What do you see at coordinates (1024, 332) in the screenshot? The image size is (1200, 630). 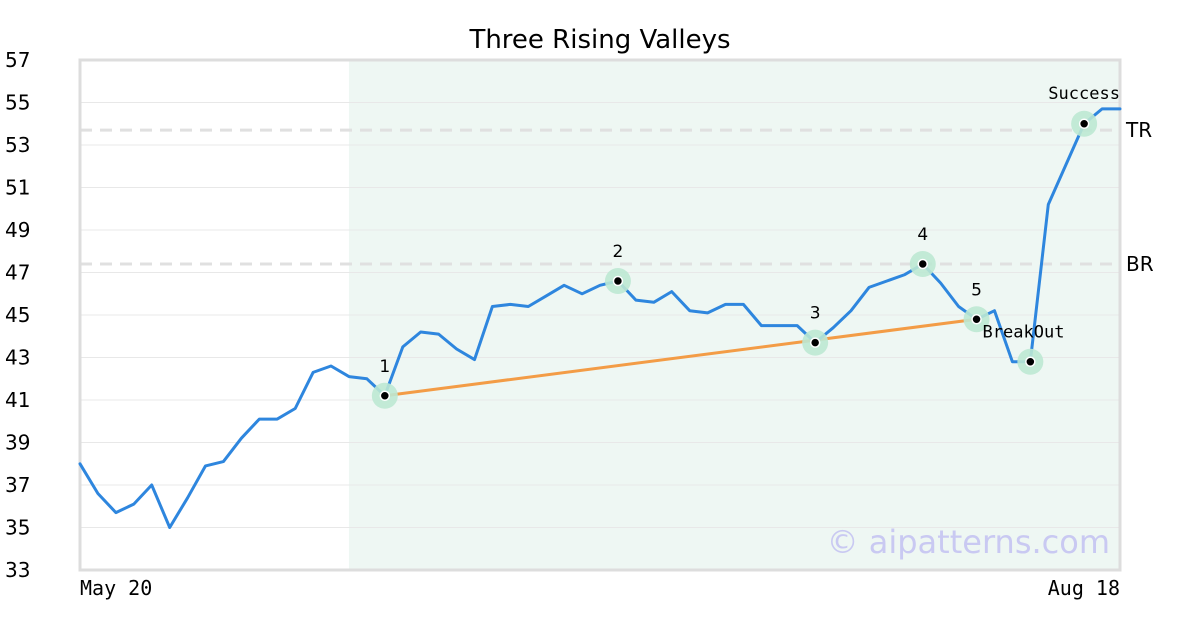 I see `breakout-label: BreakOut` at bounding box center [1024, 332].